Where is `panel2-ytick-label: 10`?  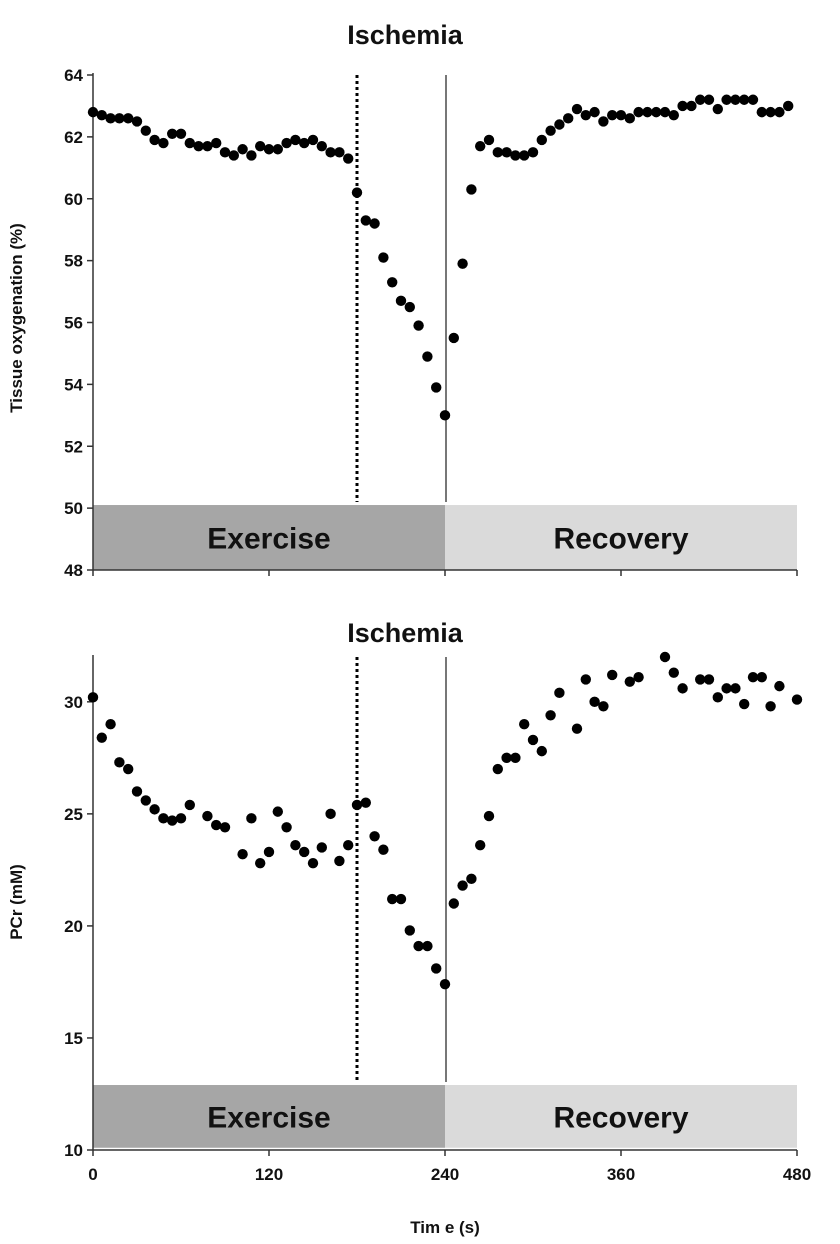 panel2-ytick-label: 10 is located at coordinates (73, 1150).